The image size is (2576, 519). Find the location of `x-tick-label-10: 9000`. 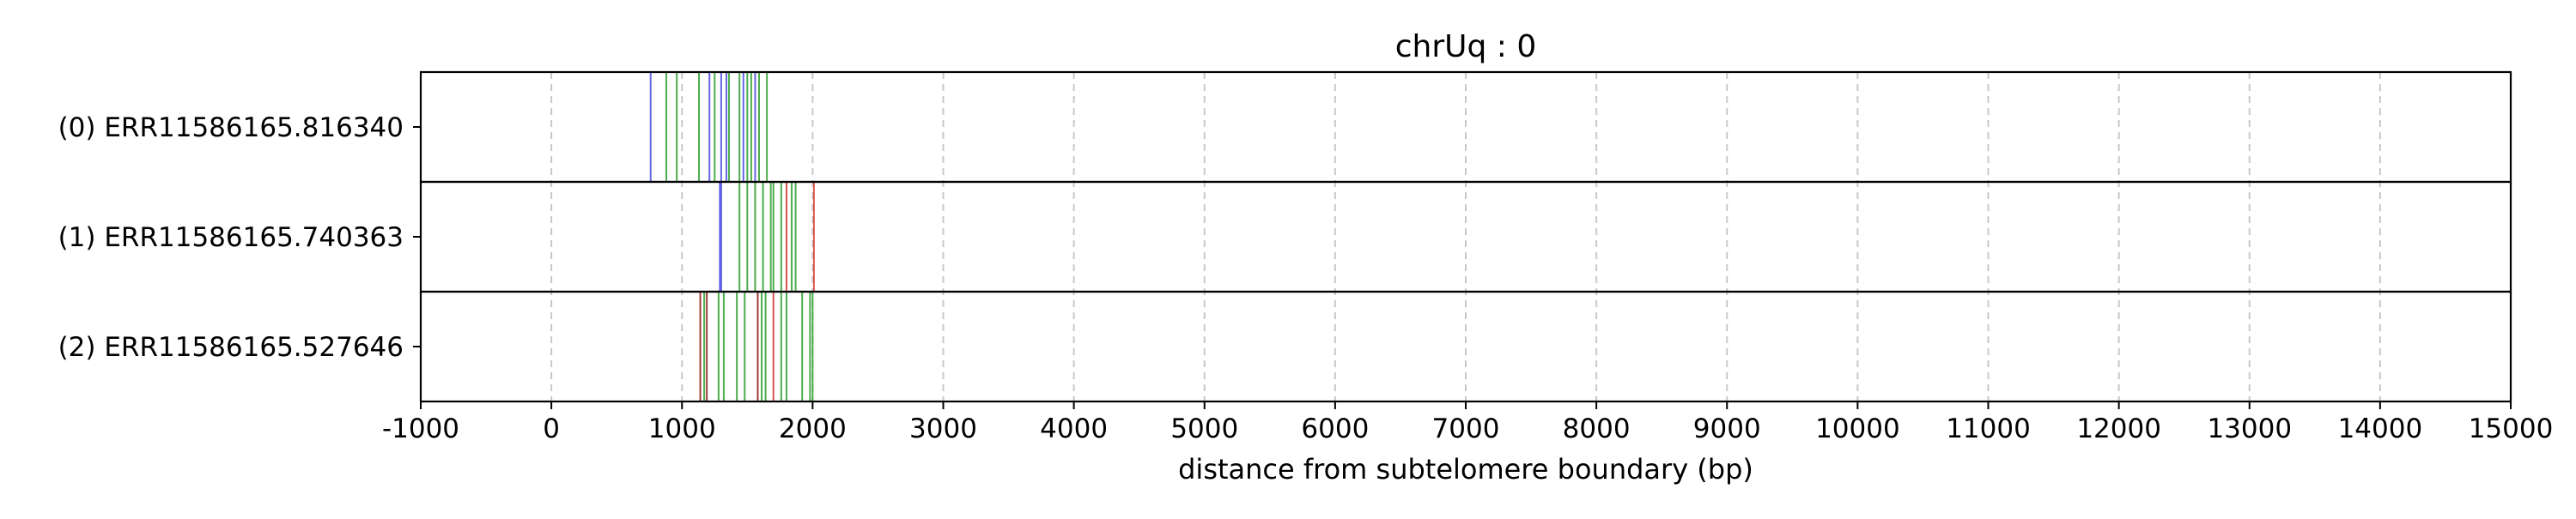

x-tick-label-10: 9000 is located at coordinates (1727, 428).